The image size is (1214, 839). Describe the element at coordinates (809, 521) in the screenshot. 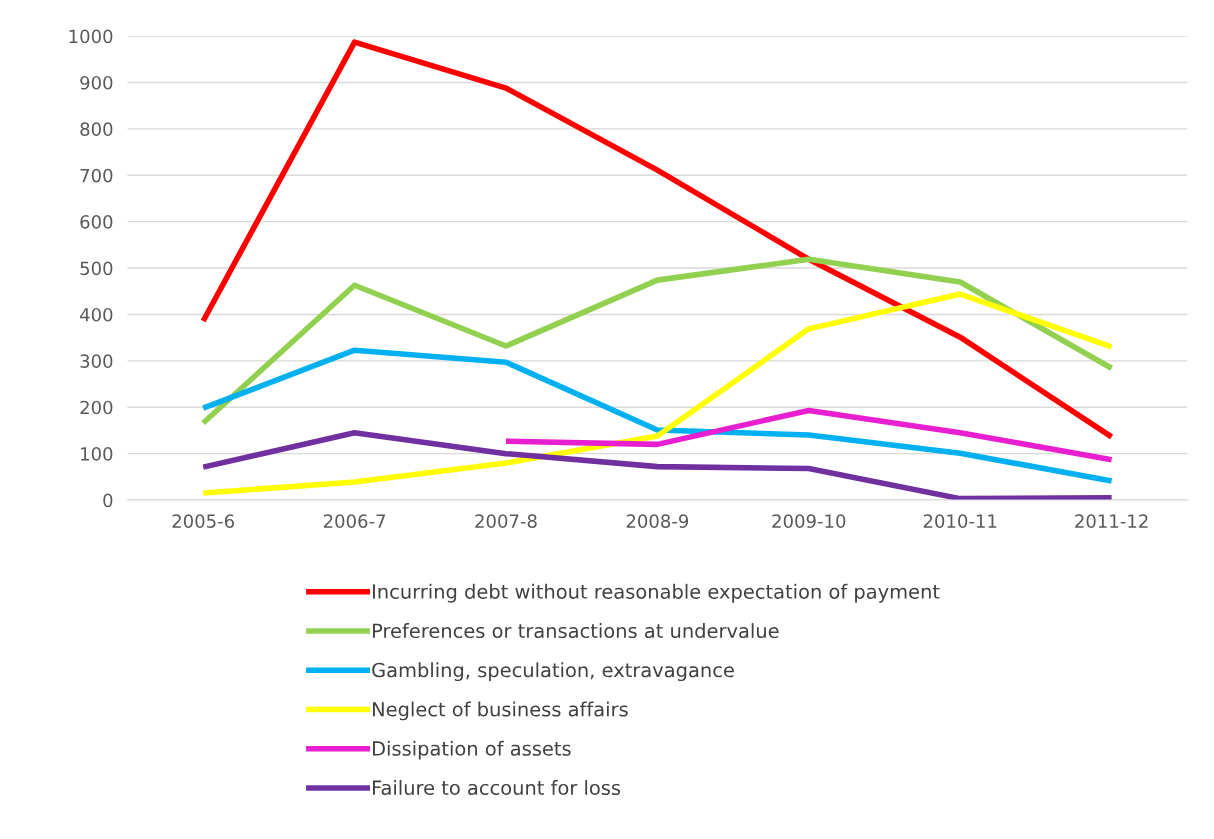

I see `x-tick-label: 2009-10` at that location.